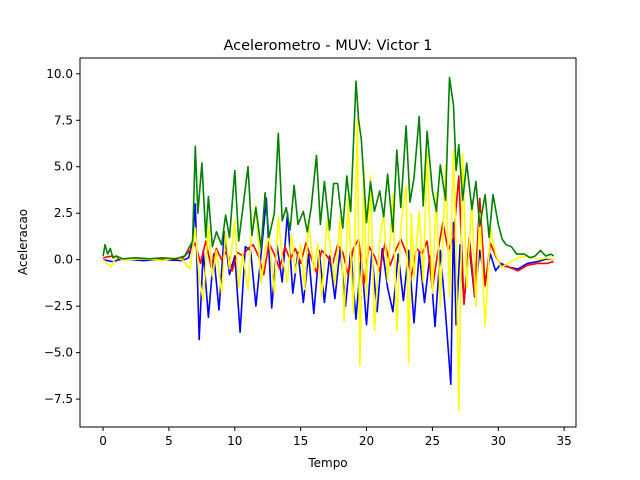  What do you see at coordinates (498, 441) in the screenshot?
I see `x-tick-label: 30` at bounding box center [498, 441].